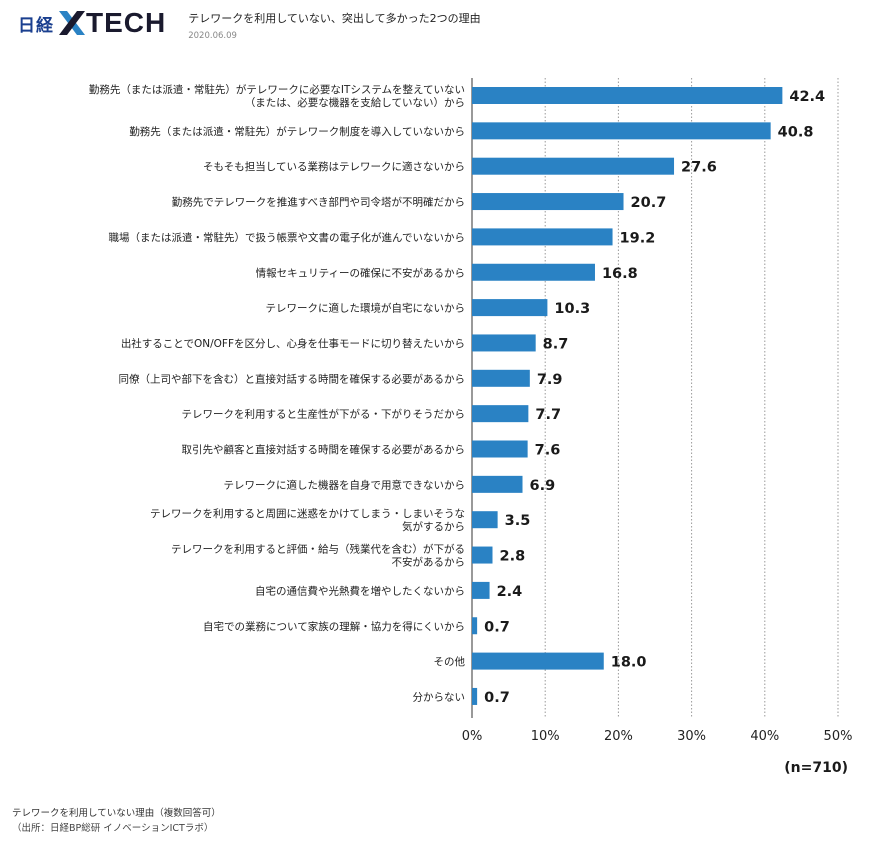  What do you see at coordinates (572, 309) in the screenshot?
I see `value-label: 10.3` at bounding box center [572, 309].